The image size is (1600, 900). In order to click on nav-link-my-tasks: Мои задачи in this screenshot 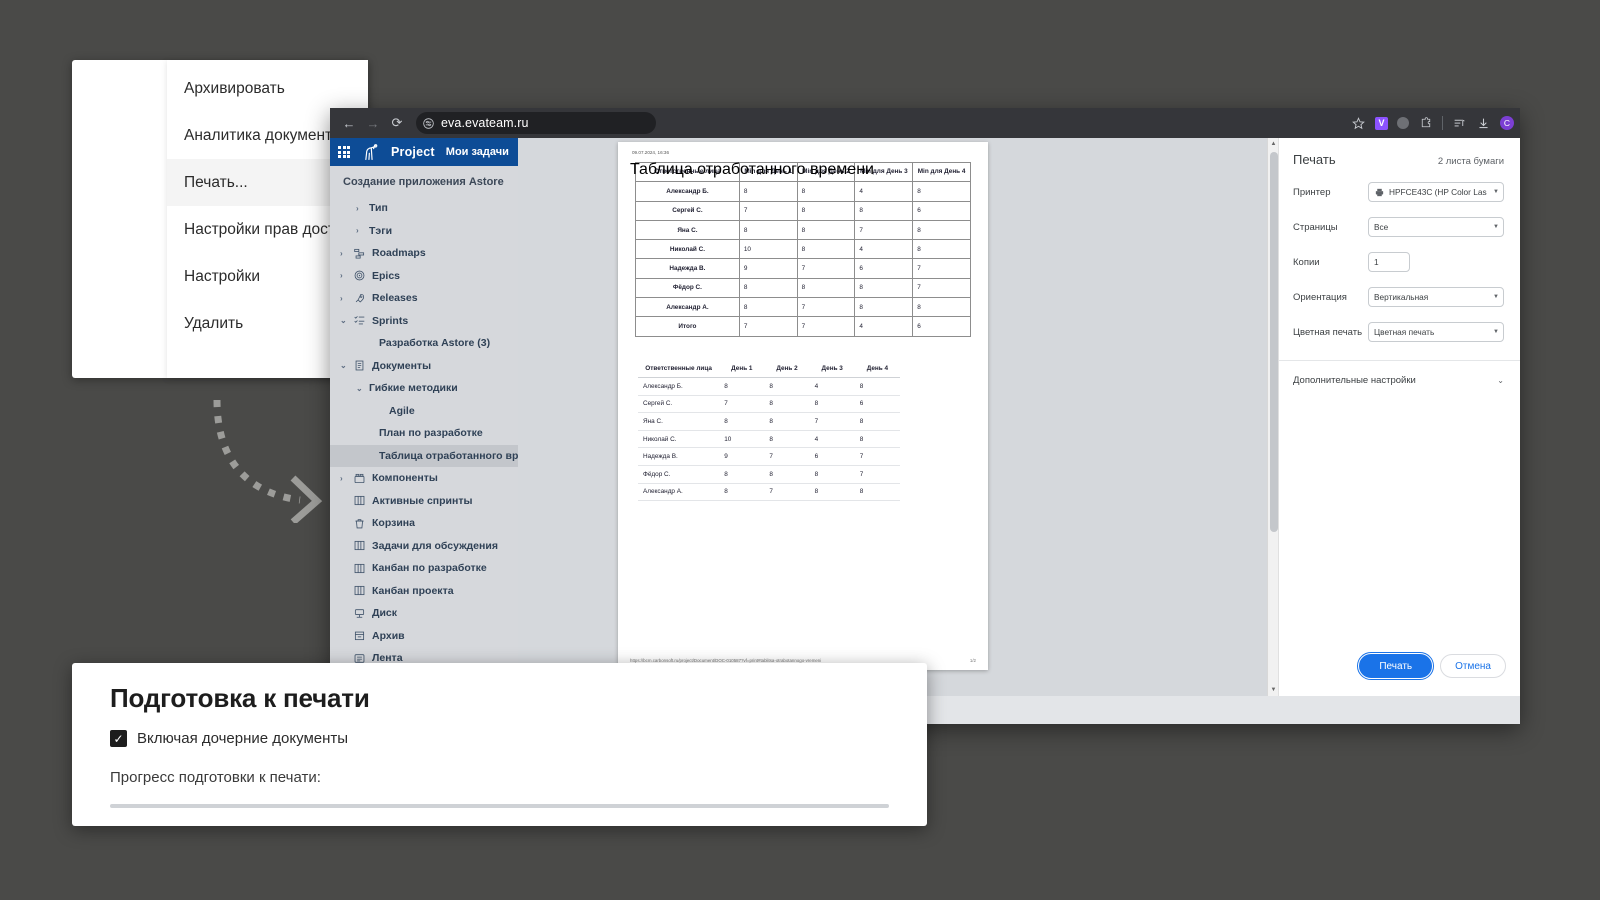, I will do `click(477, 152)`.